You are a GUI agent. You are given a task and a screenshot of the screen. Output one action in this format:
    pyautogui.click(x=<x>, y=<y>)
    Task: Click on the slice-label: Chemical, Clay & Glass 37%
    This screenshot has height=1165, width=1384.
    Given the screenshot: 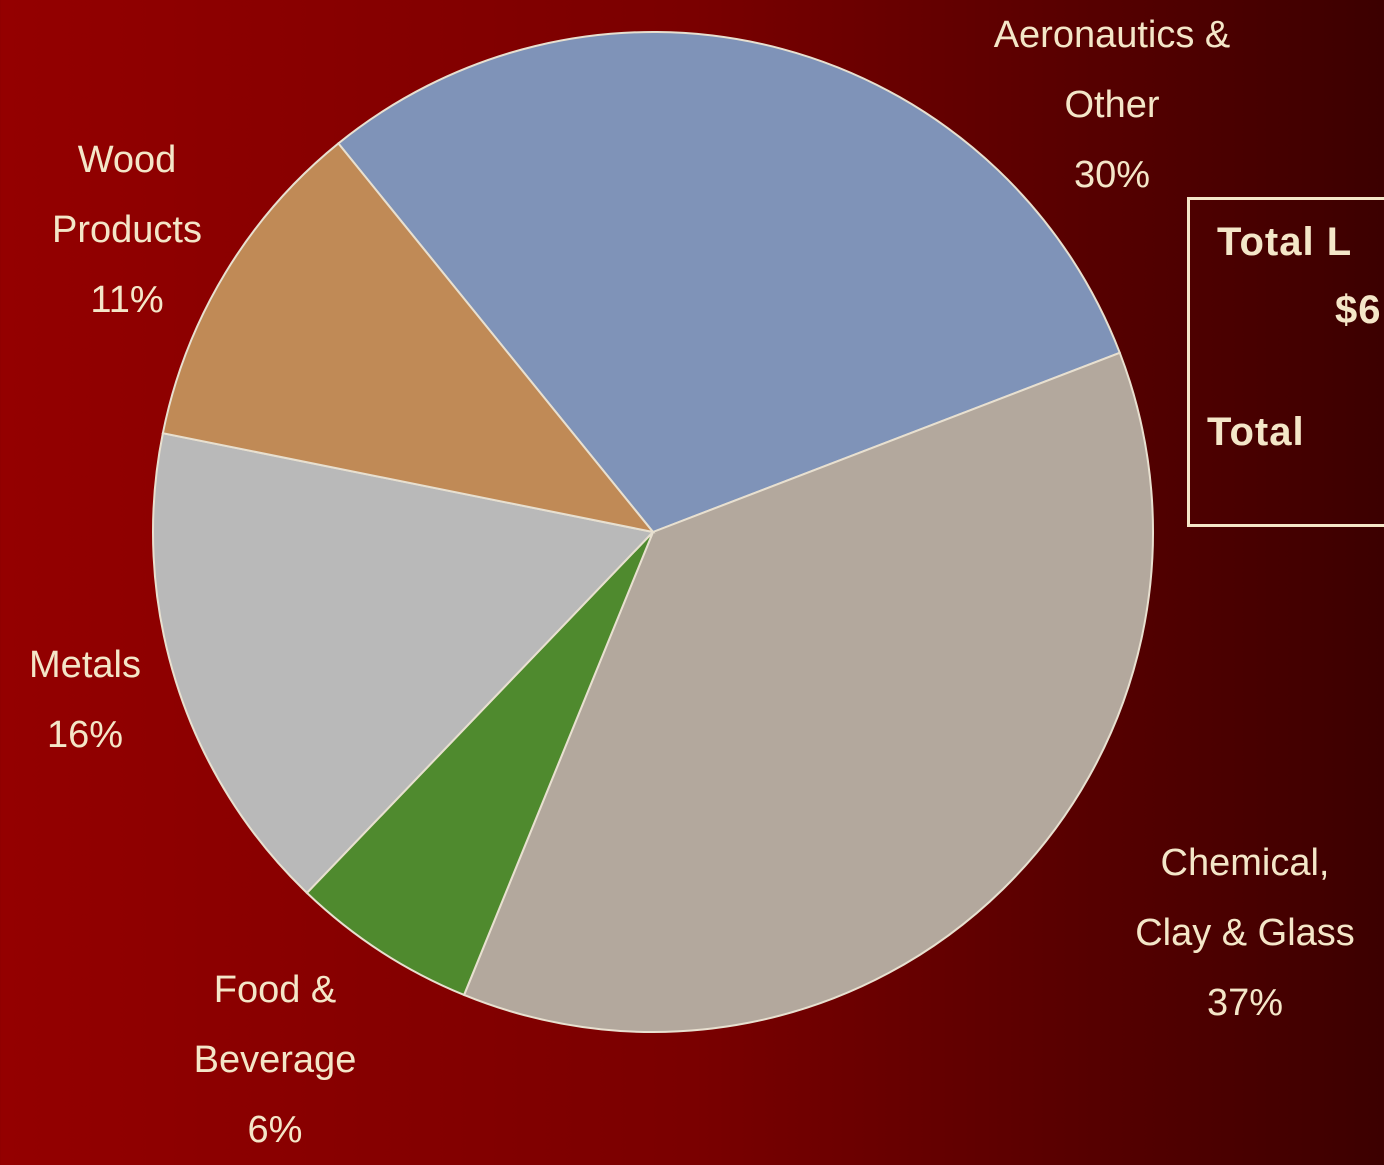 What is the action you would take?
    pyautogui.click(x=1245, y=933)
    